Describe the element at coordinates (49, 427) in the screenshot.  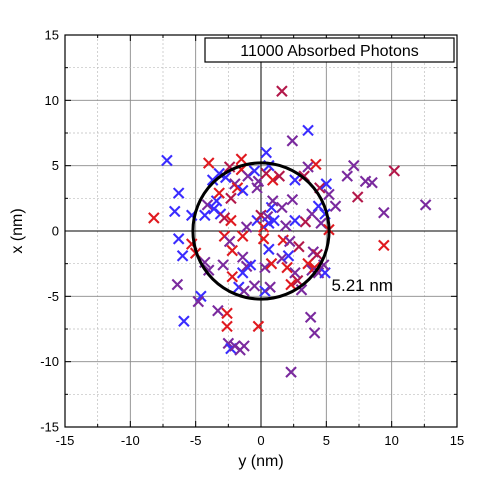
I see `y-tick-label: -15` at that location.